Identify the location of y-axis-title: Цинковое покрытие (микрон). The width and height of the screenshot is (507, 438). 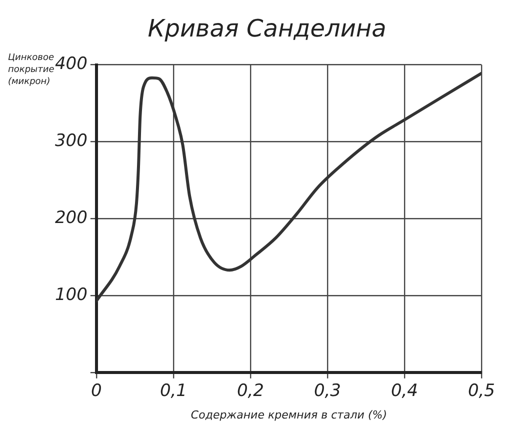
(31, 70).